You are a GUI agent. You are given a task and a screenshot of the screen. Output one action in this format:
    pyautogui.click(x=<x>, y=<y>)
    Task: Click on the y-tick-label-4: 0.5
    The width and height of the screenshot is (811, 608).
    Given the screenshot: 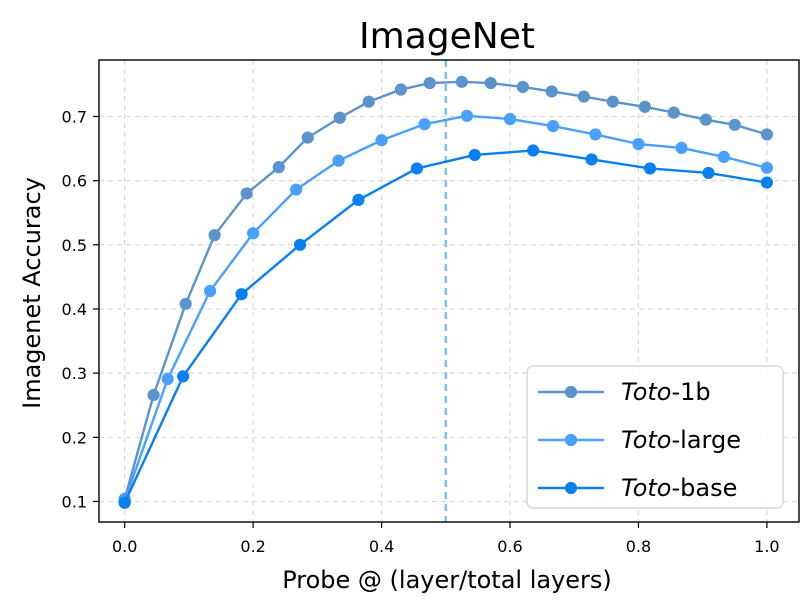 What is the action you would take?
    pyautogui.click(x=74, y=245)
    